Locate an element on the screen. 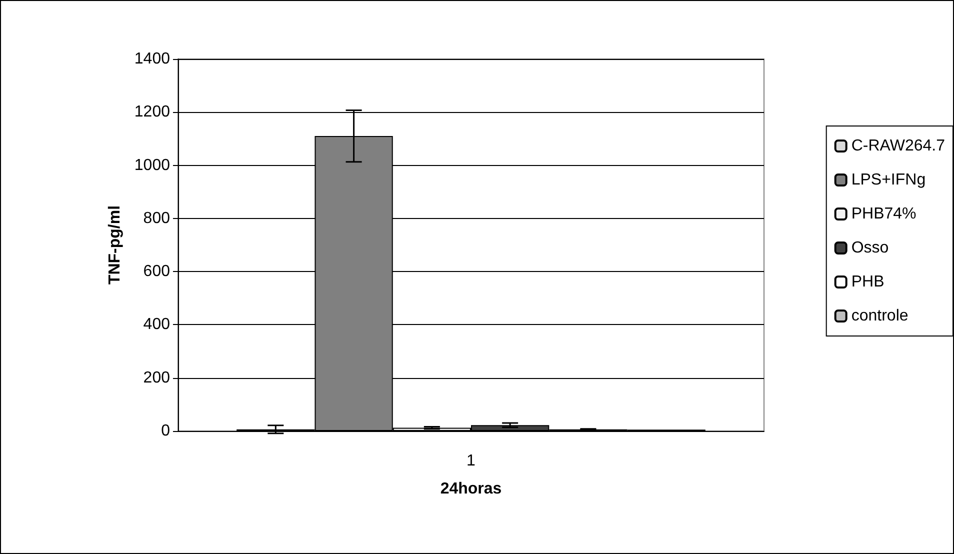  y-axis-title: TNF-pg/ml is located at coordinates (115, 245).